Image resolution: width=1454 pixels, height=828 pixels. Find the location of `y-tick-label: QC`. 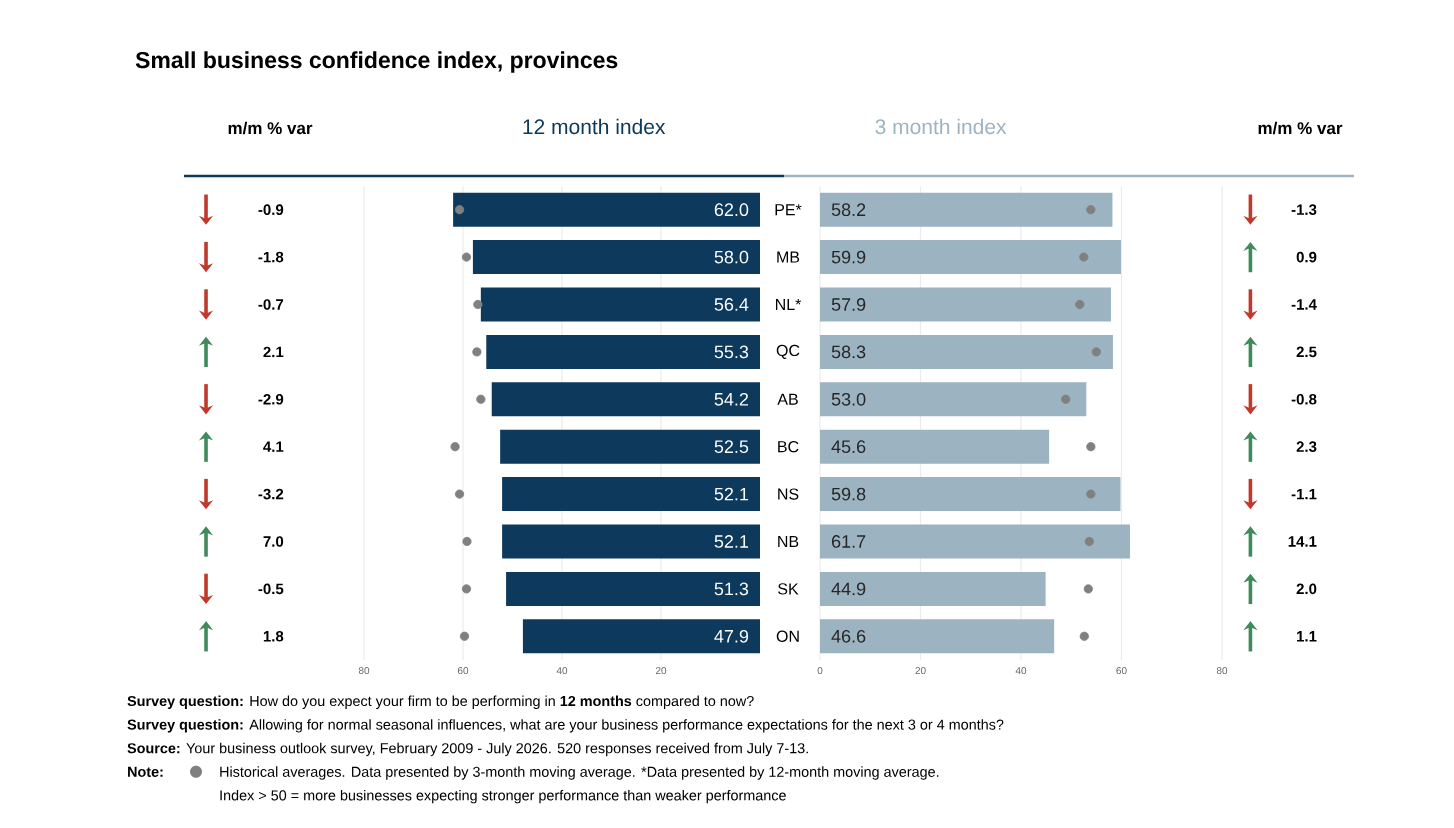

y-tick-label: QC is located at coordinates (788, 351).